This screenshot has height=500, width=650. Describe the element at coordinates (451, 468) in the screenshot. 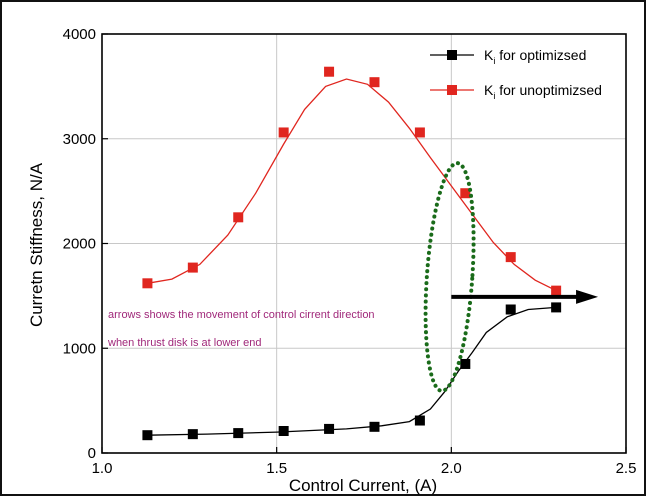

I see `x-tick-label: 2.0` at that location.